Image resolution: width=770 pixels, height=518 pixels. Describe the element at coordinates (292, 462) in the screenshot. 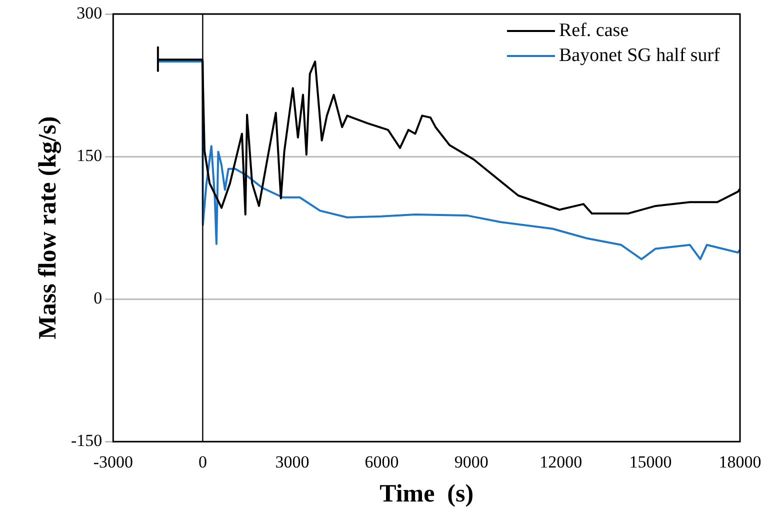

I see `x-tick-label: 3000` at that location.